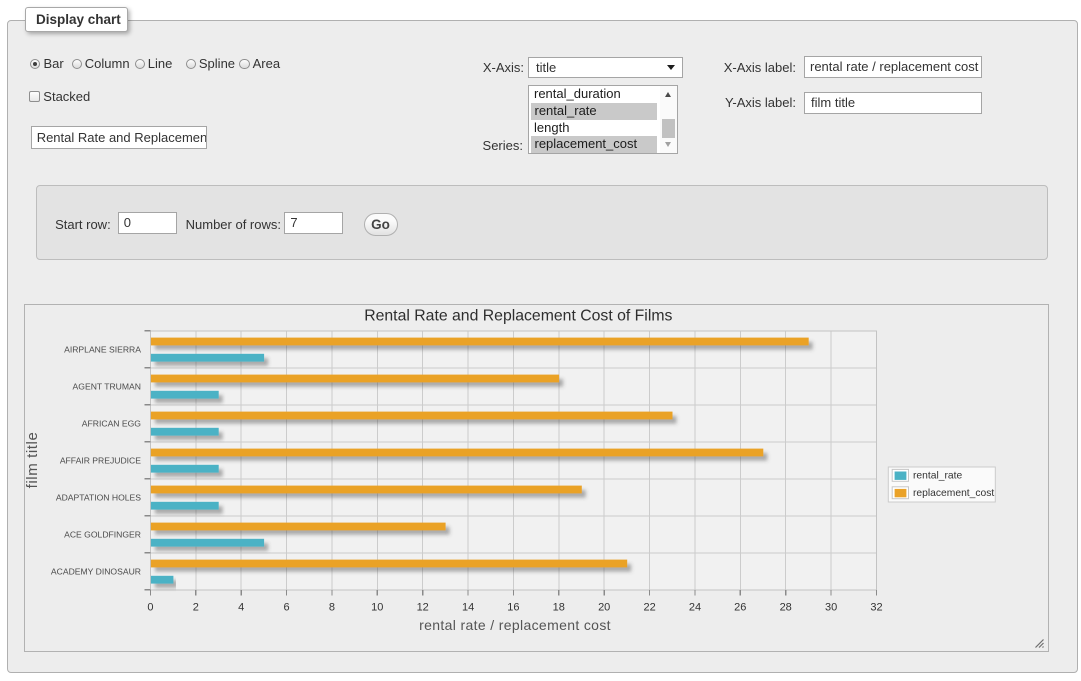 The image size is (1081, 681). Describe the element at coordinates (876, 607) in the screenshot. I see `svg-text: 32` at that location.